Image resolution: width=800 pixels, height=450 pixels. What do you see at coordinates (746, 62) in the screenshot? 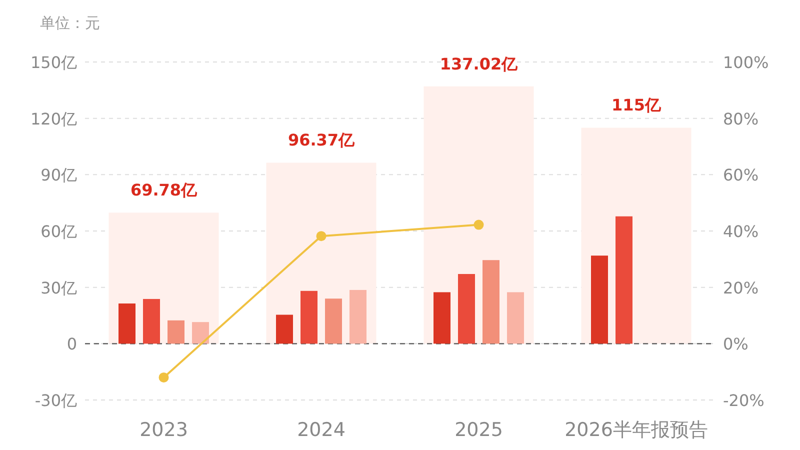
I see `y2-tick-label: 100%` at bounding box center [746, 62].